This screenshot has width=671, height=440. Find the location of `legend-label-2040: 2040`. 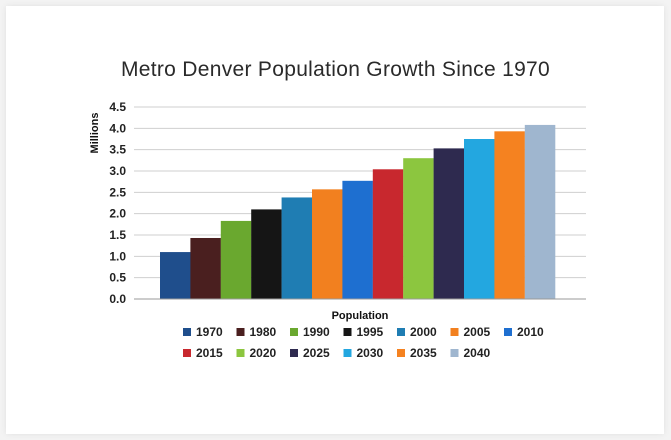

legend-label-2040: 2040 is located at coordinates (477, 353).